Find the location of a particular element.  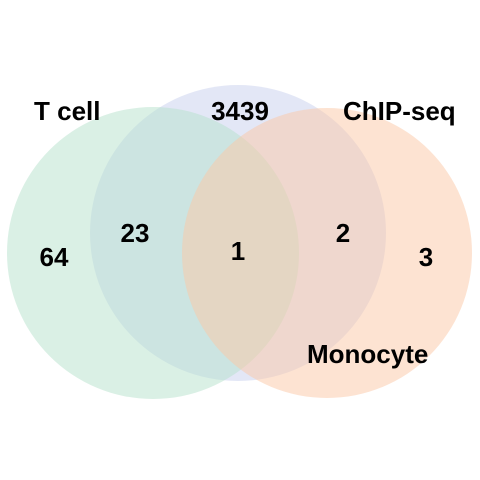

chipseq-only-count: 3439 is located at coordinates (240, 111).